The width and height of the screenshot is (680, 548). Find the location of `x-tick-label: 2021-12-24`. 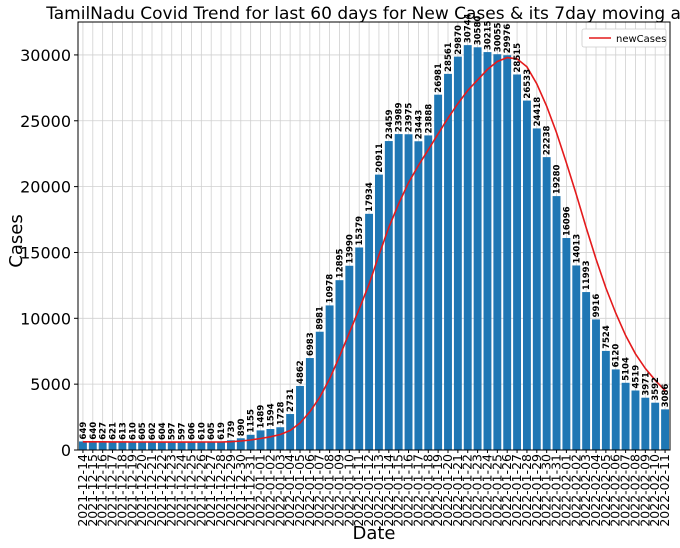

x-tick-label: 2021-12-24 is located at coordinates (181, 490).